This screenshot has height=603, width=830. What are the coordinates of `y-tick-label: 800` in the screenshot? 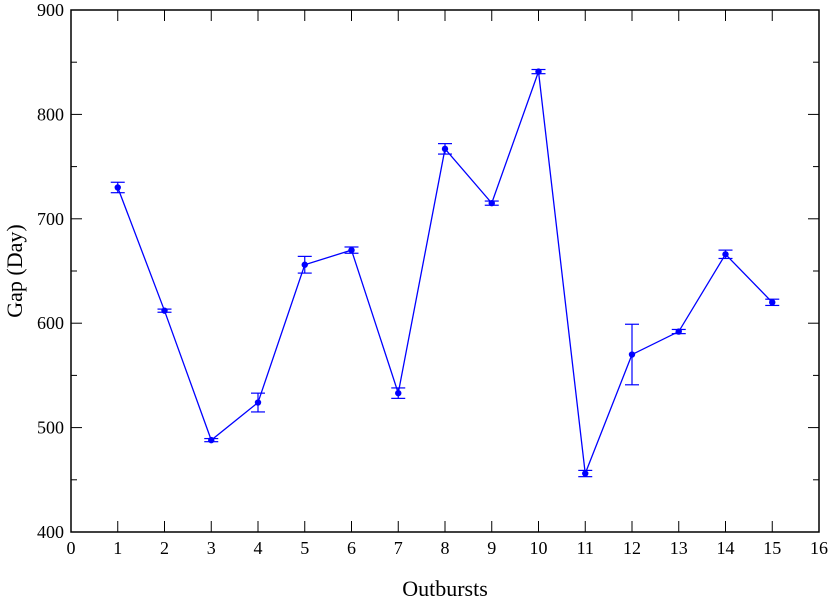 It's located at (50, 114).